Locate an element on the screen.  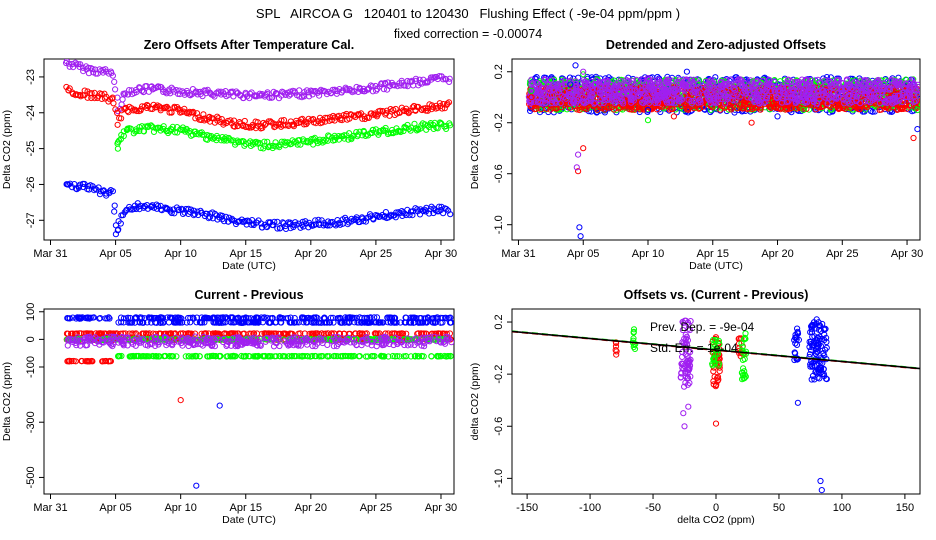
x-tick-label: Apr 25 is located at coordinates (842, 254).